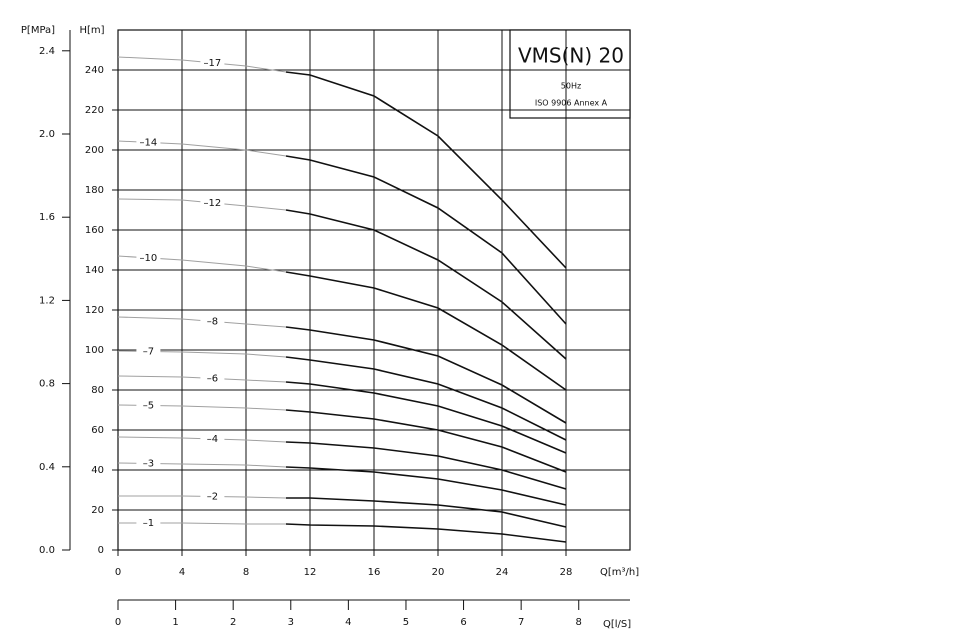 This screenshot has height=644, width=960. I want to click on subtitle: 50Hz, so click(571, 86).